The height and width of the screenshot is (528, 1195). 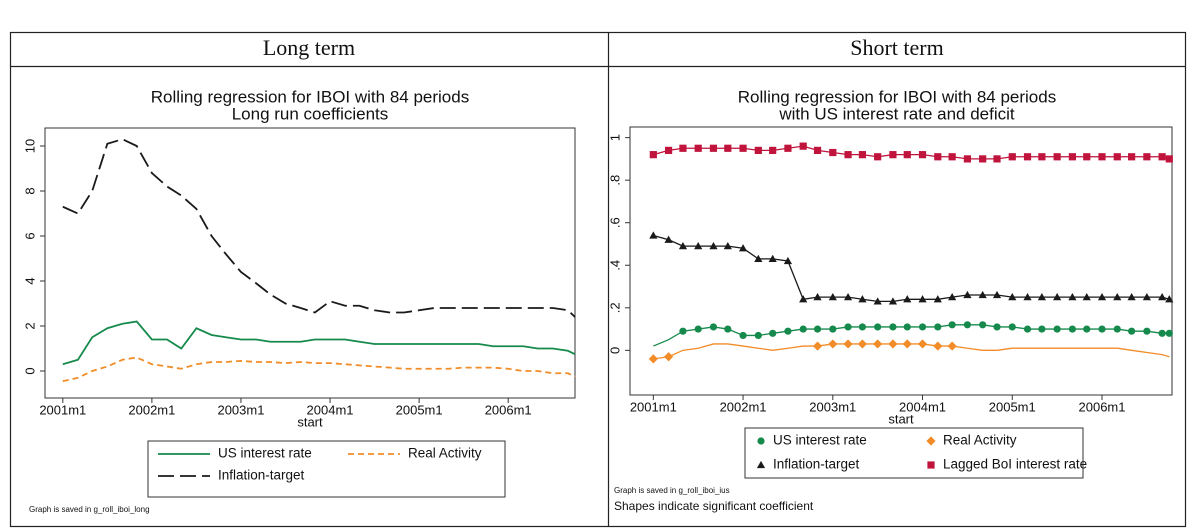 I want to click on note: Shapes indicate significant coefficient, so click(x=714, y=506).